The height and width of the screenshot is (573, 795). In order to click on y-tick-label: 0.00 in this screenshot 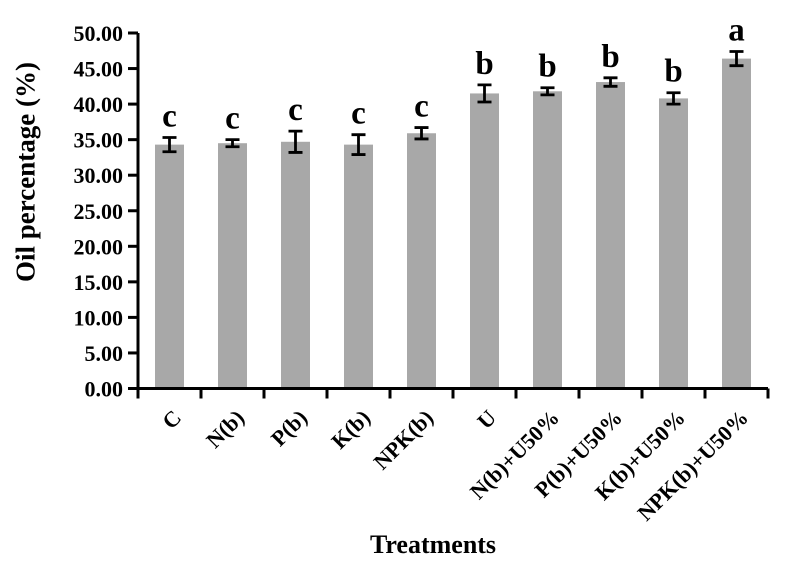, I will do `click(104, 389)`.